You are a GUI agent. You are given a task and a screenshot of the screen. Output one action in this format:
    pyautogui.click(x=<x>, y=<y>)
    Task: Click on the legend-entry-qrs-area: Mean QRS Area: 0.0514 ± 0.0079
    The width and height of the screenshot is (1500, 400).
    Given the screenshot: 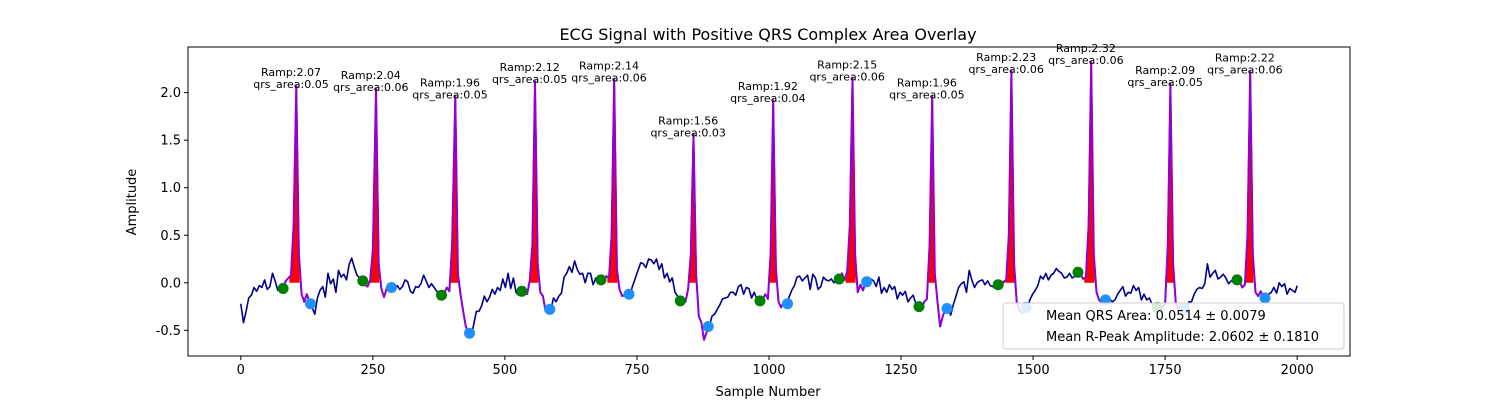 What is the action you would take?
    pyautogui.click(x=1156, y=316)
    